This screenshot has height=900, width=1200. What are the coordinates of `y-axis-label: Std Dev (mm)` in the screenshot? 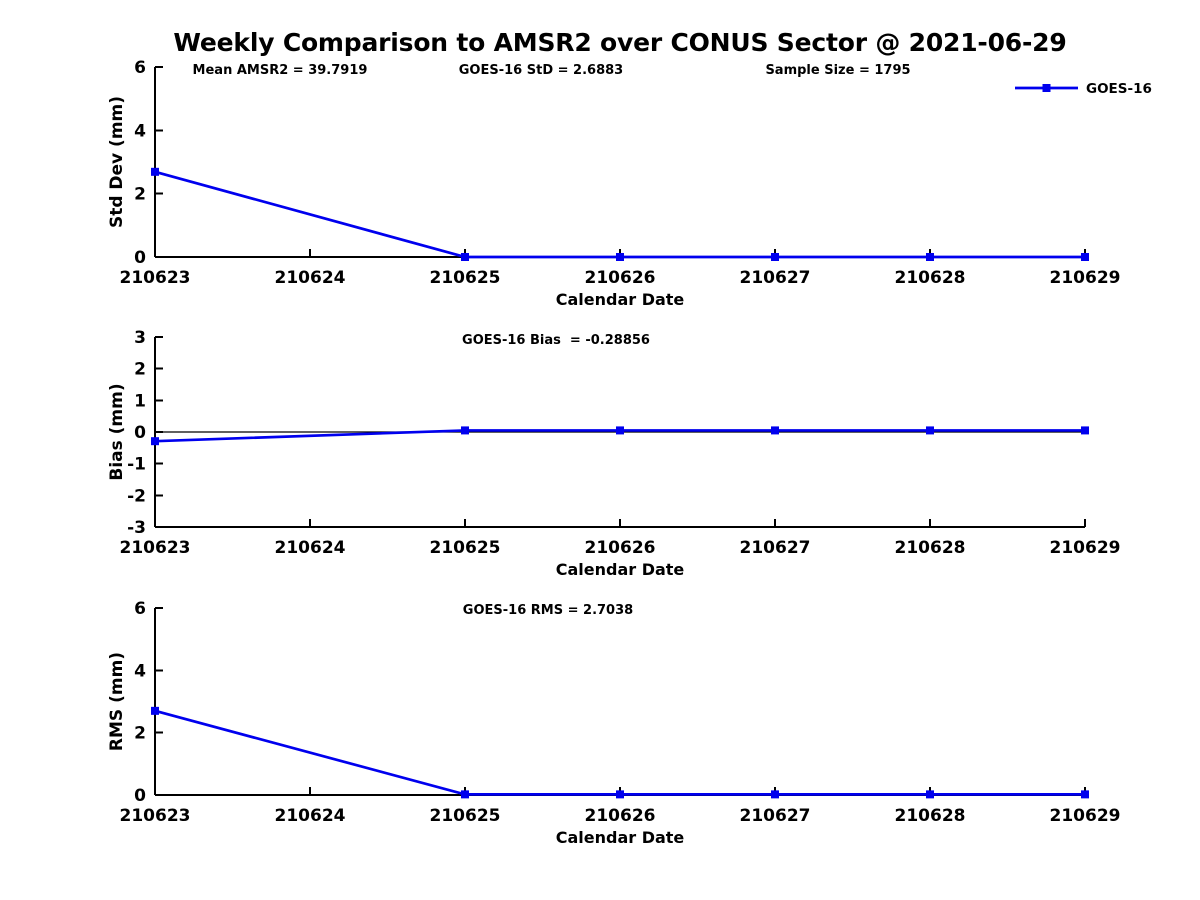 It's located at (117, 162).